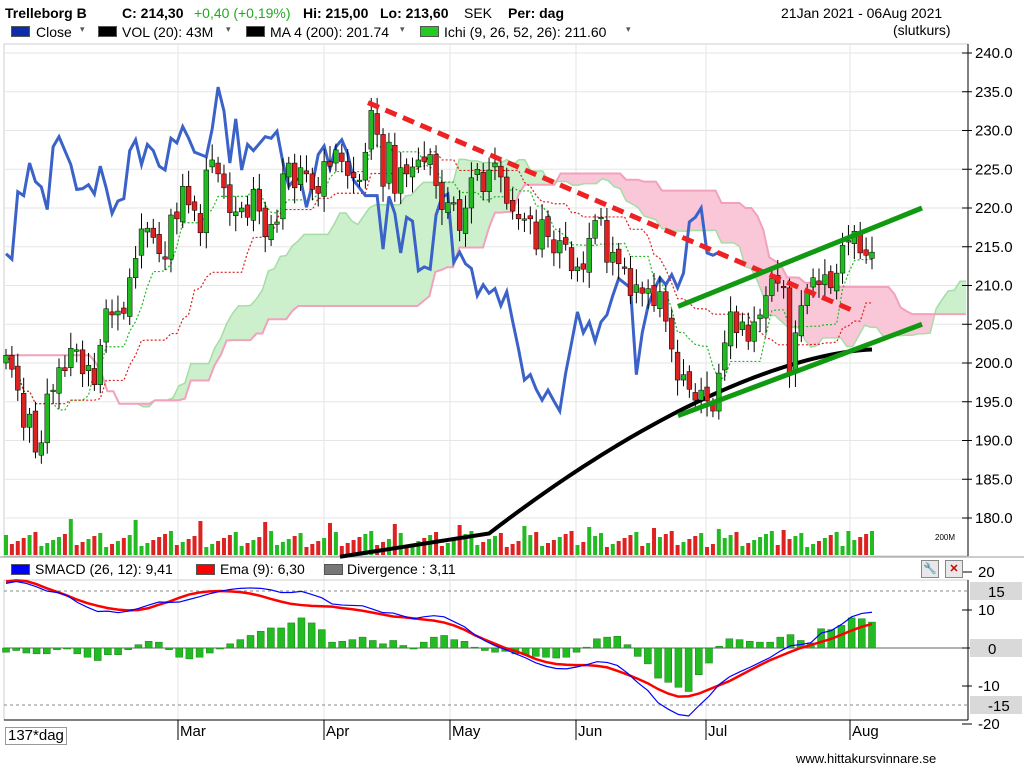 This screenshot has height=768, width=1024. I want to click on close-icon: ✕, so click(954, 569).